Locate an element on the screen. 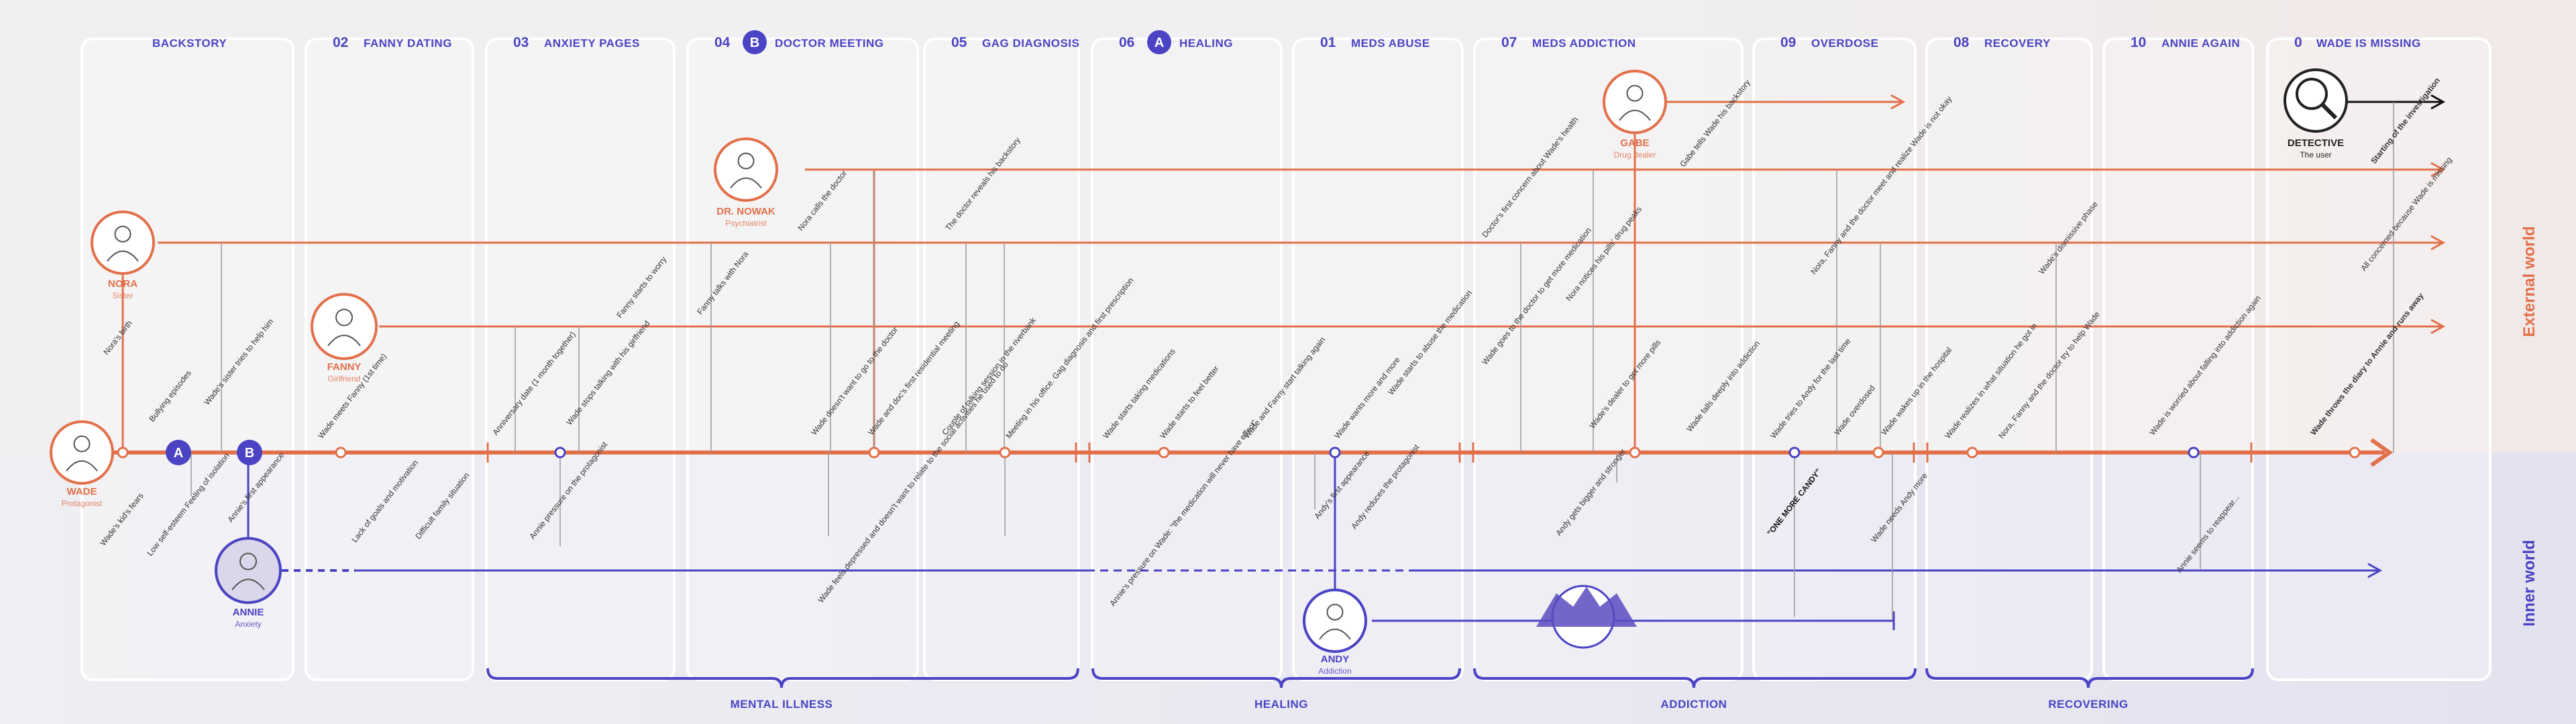  section-number: 08 is located at coordinates (1961, 42).